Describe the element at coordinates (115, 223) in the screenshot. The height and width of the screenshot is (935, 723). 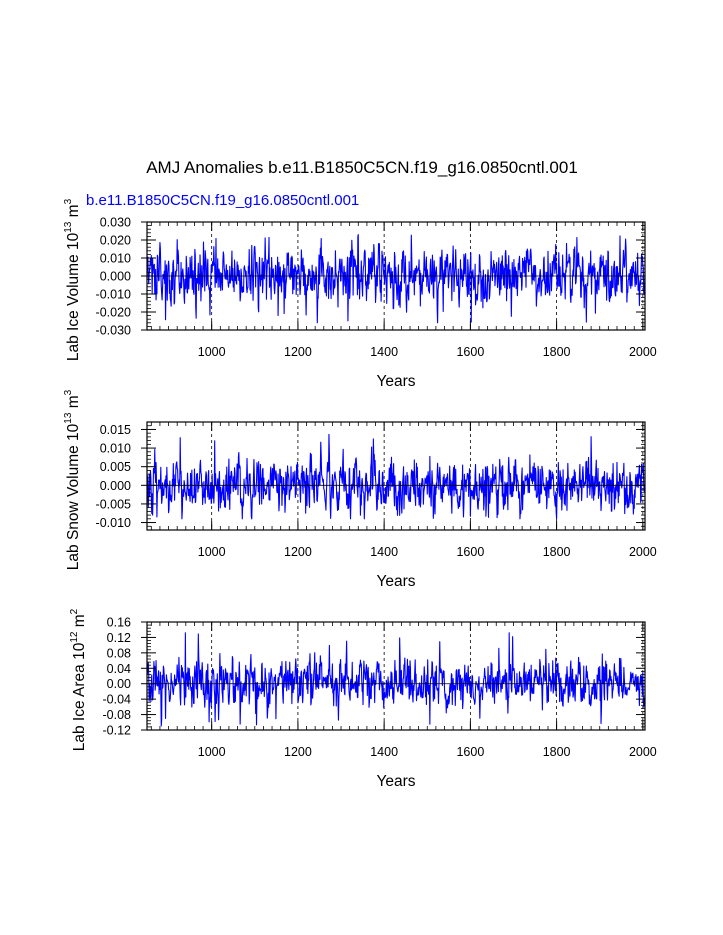
I see `y-tick-label: 0.030` at that location.